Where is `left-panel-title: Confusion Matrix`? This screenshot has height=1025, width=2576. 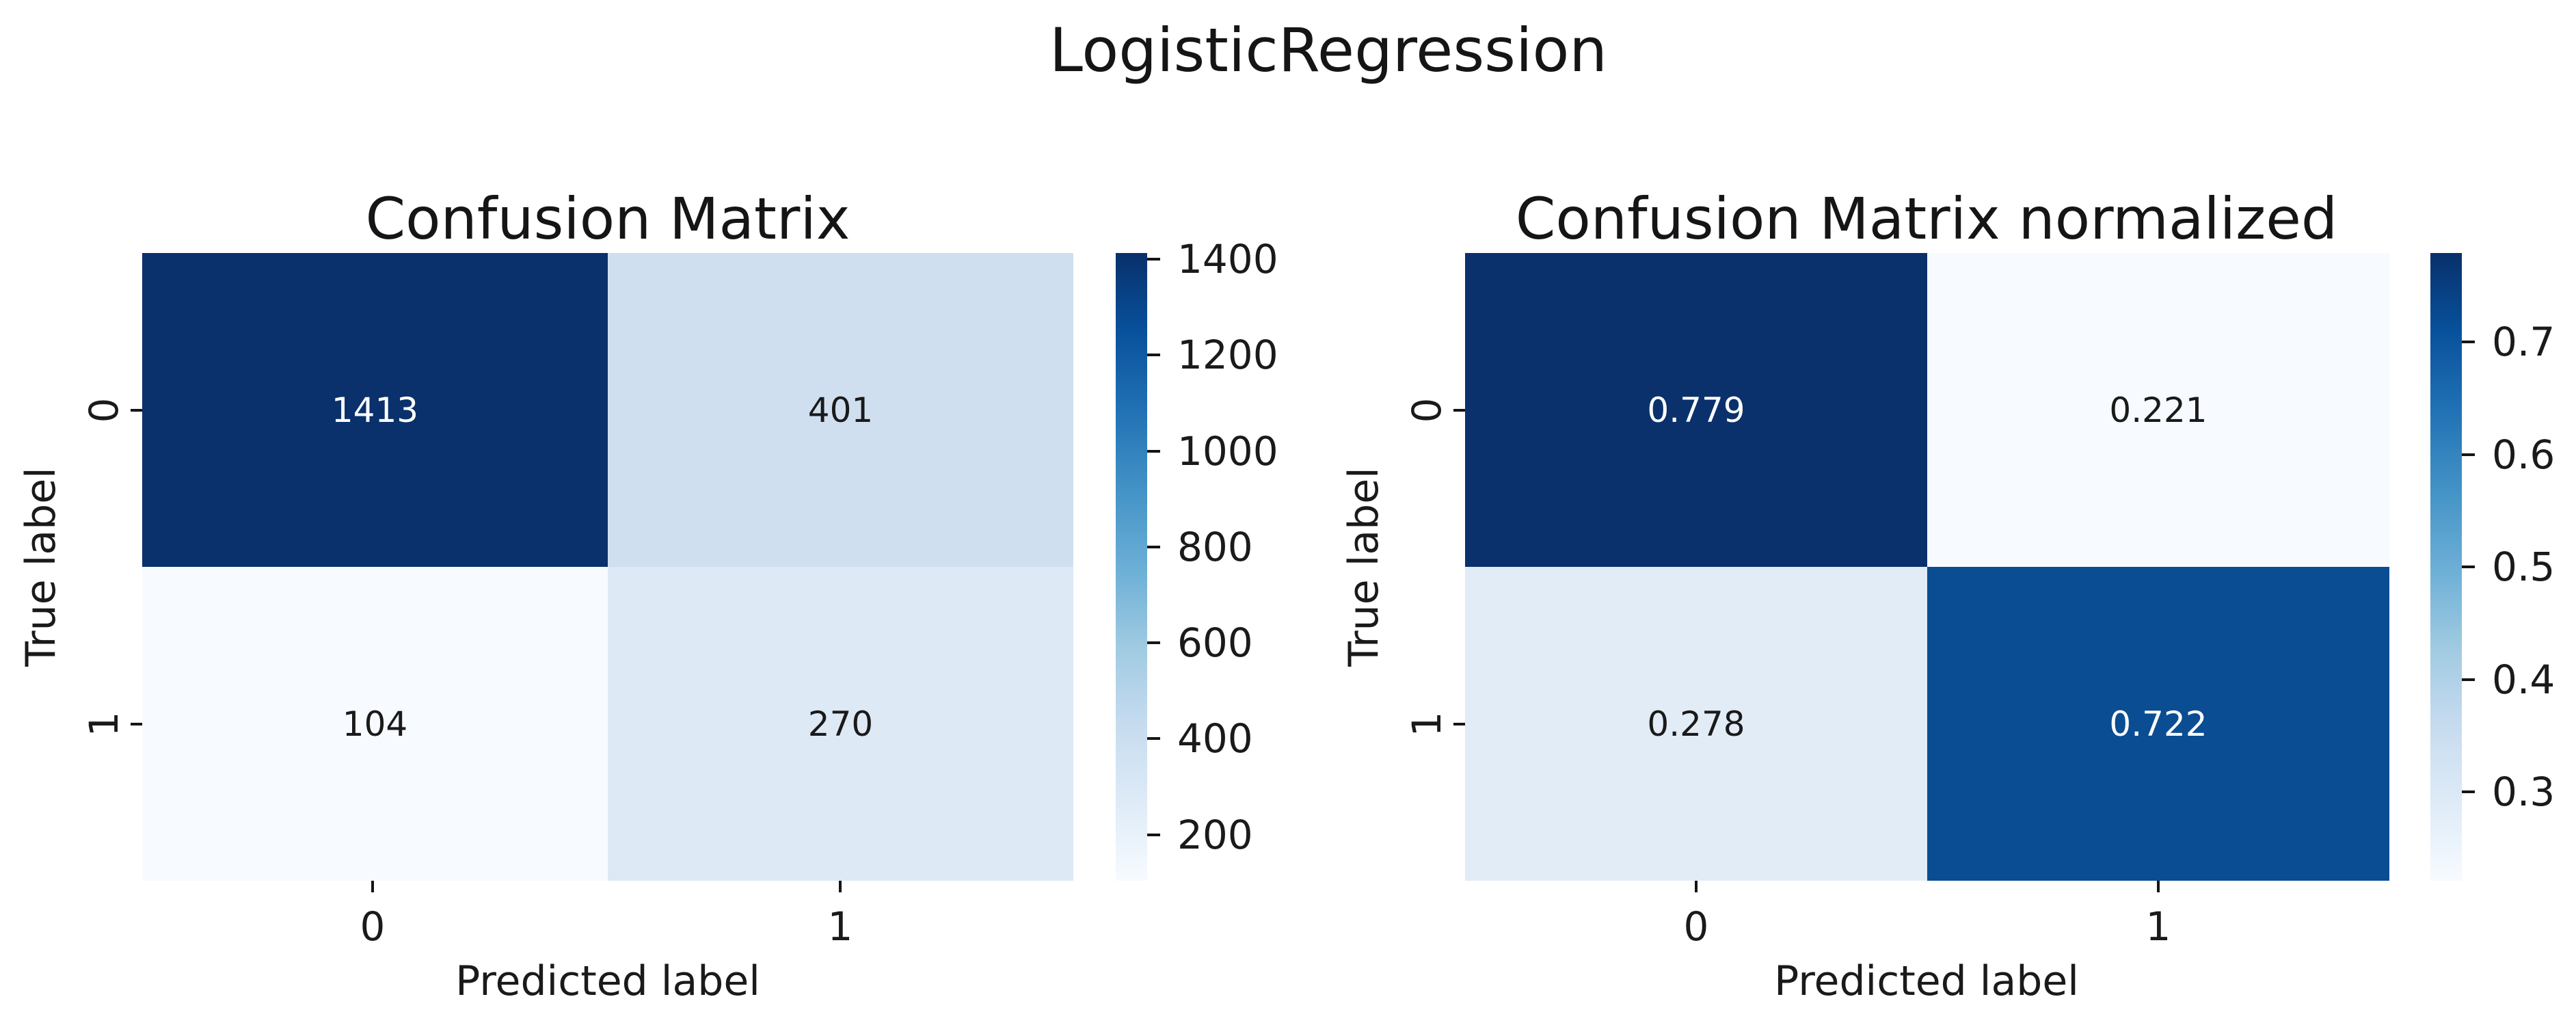 left-panel-title: Confusion Matrix is located at coordinates (607, 218).